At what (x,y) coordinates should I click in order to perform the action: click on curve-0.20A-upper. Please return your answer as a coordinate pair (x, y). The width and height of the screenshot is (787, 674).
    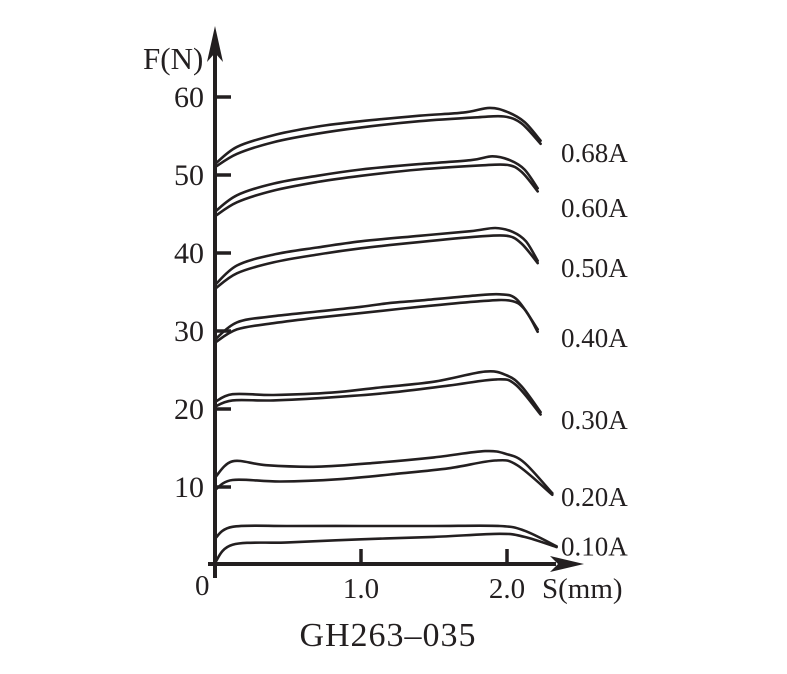
    Looking at the image, I should click on (383, 472).